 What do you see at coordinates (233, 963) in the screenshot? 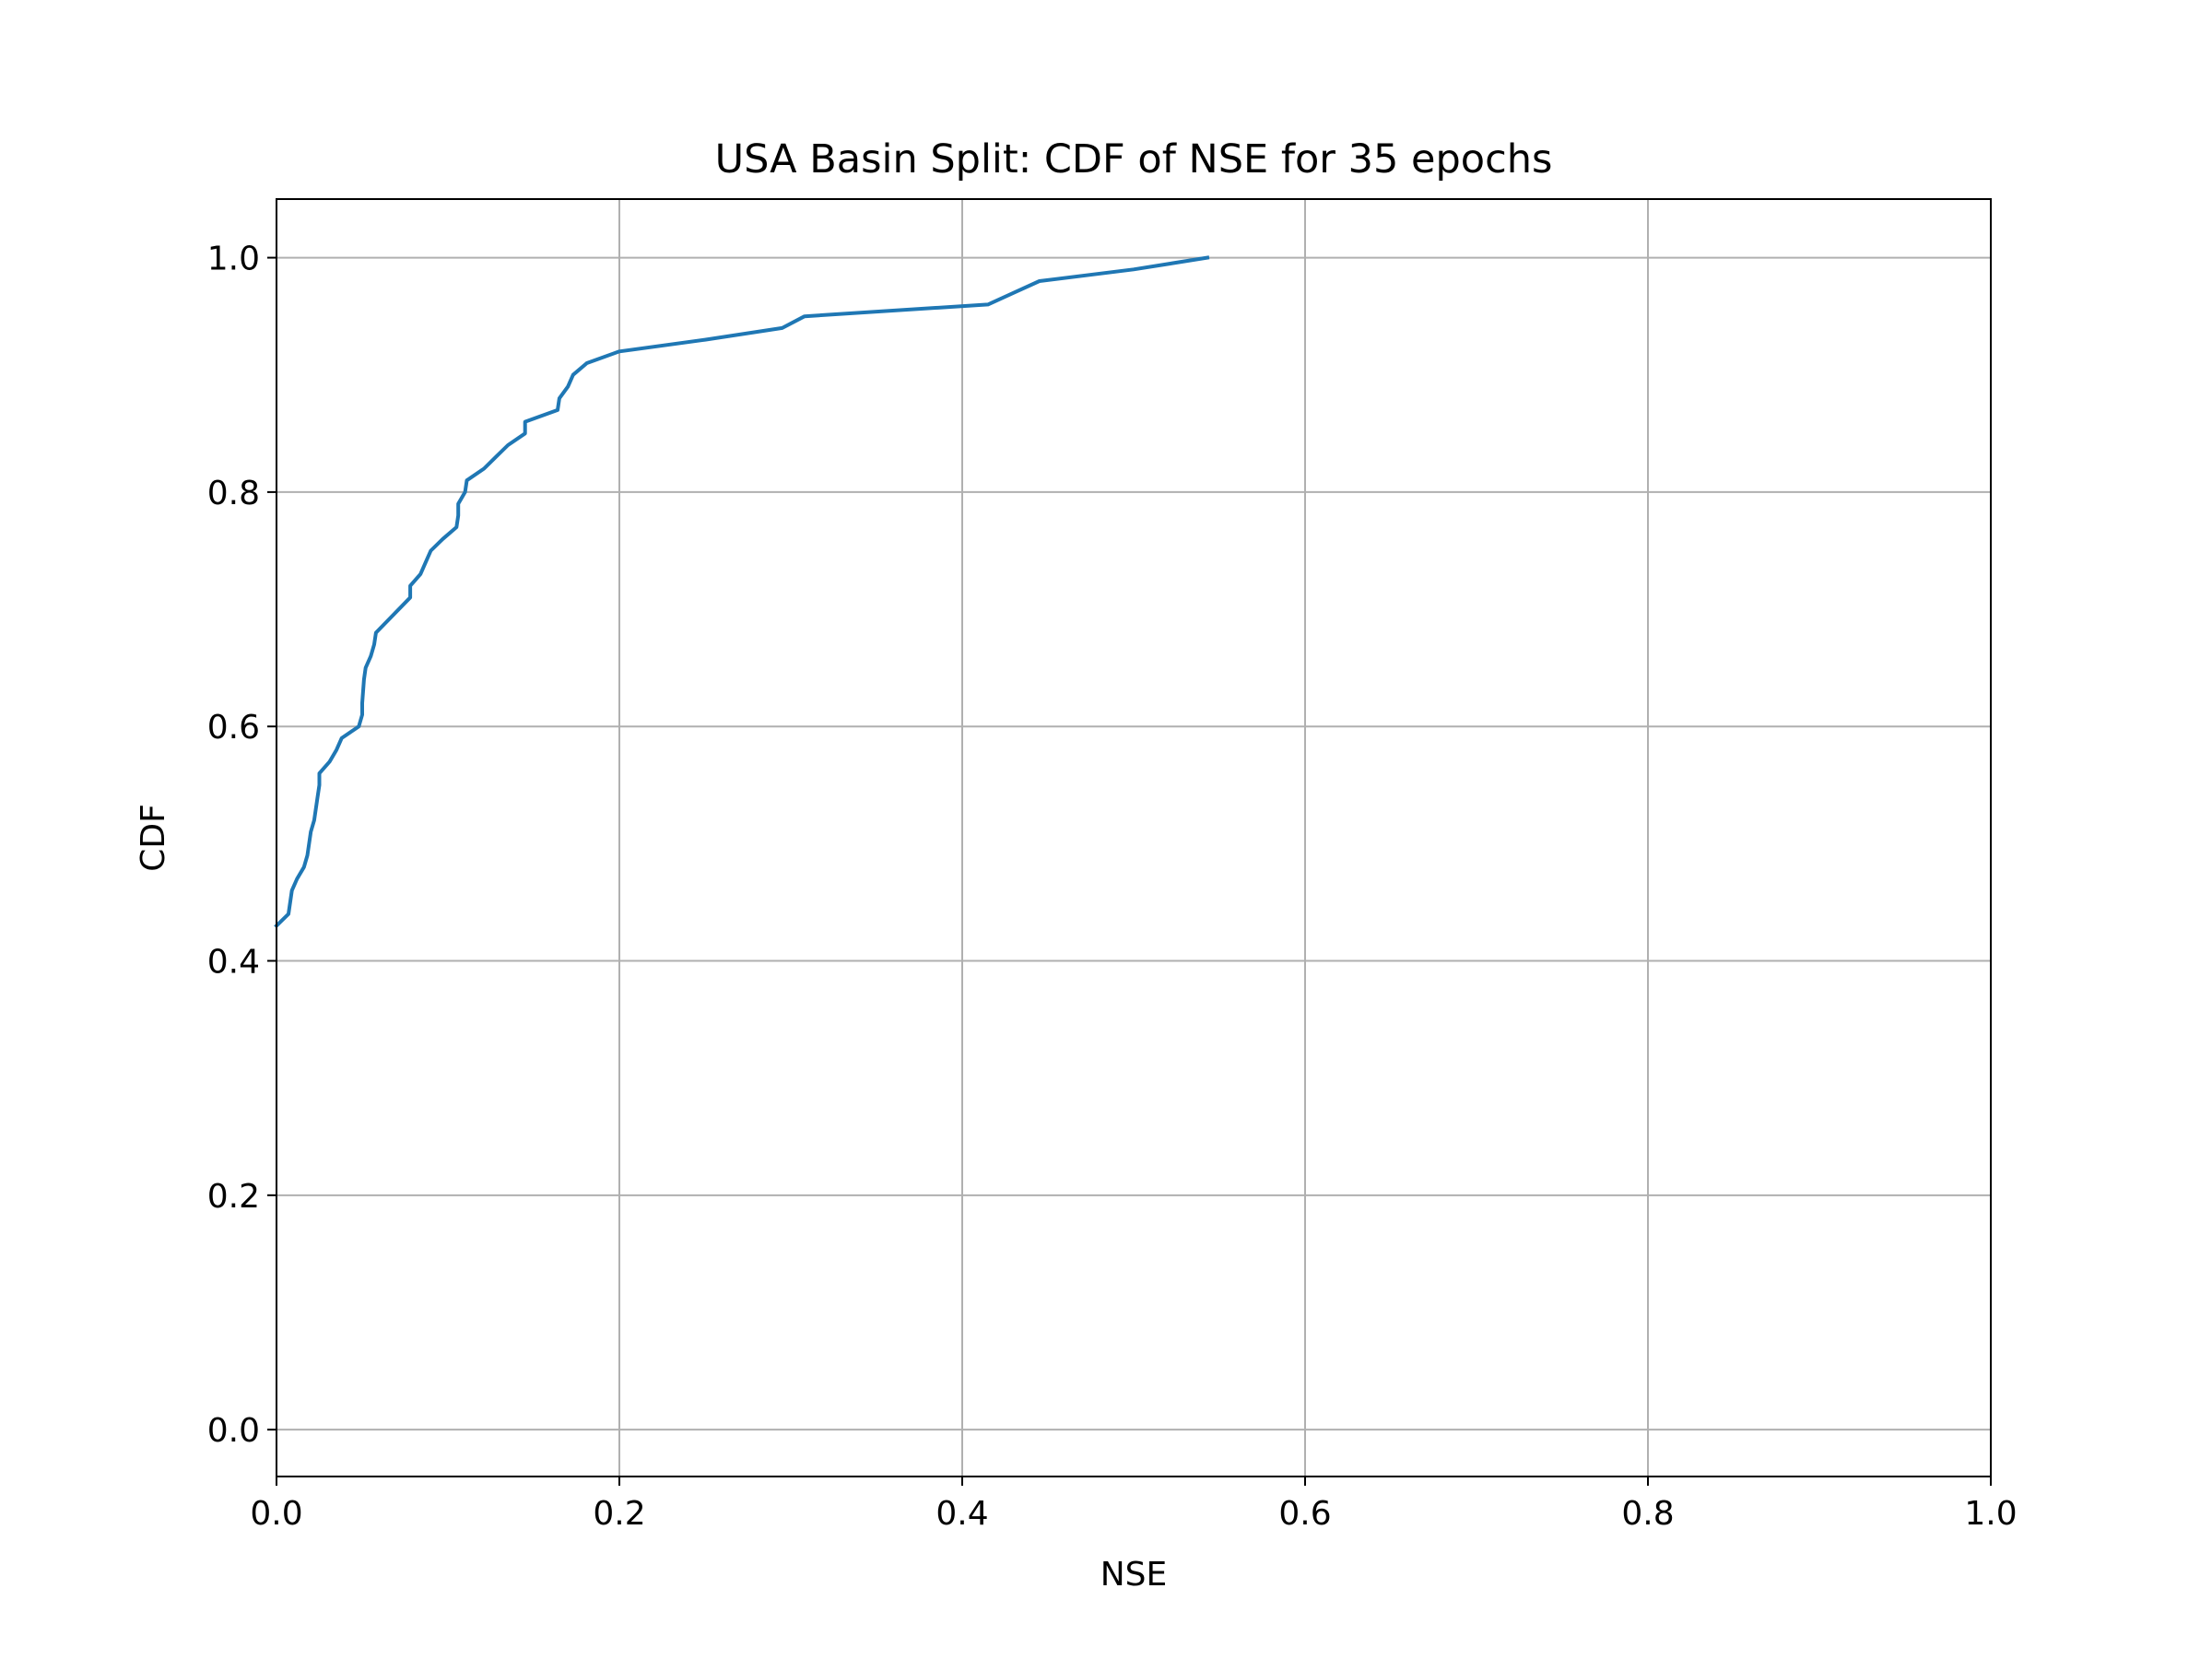
I see `y-tick-label: 0.4` at bounding box center [233, 963].